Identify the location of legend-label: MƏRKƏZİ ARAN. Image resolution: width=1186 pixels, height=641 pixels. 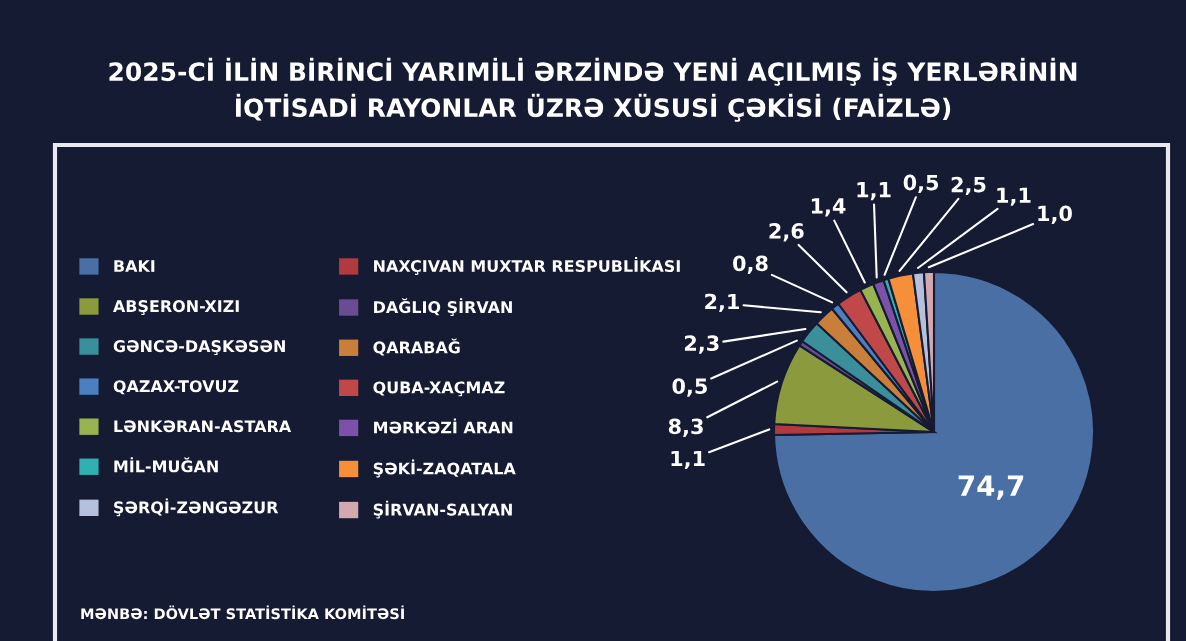
(443, 426).